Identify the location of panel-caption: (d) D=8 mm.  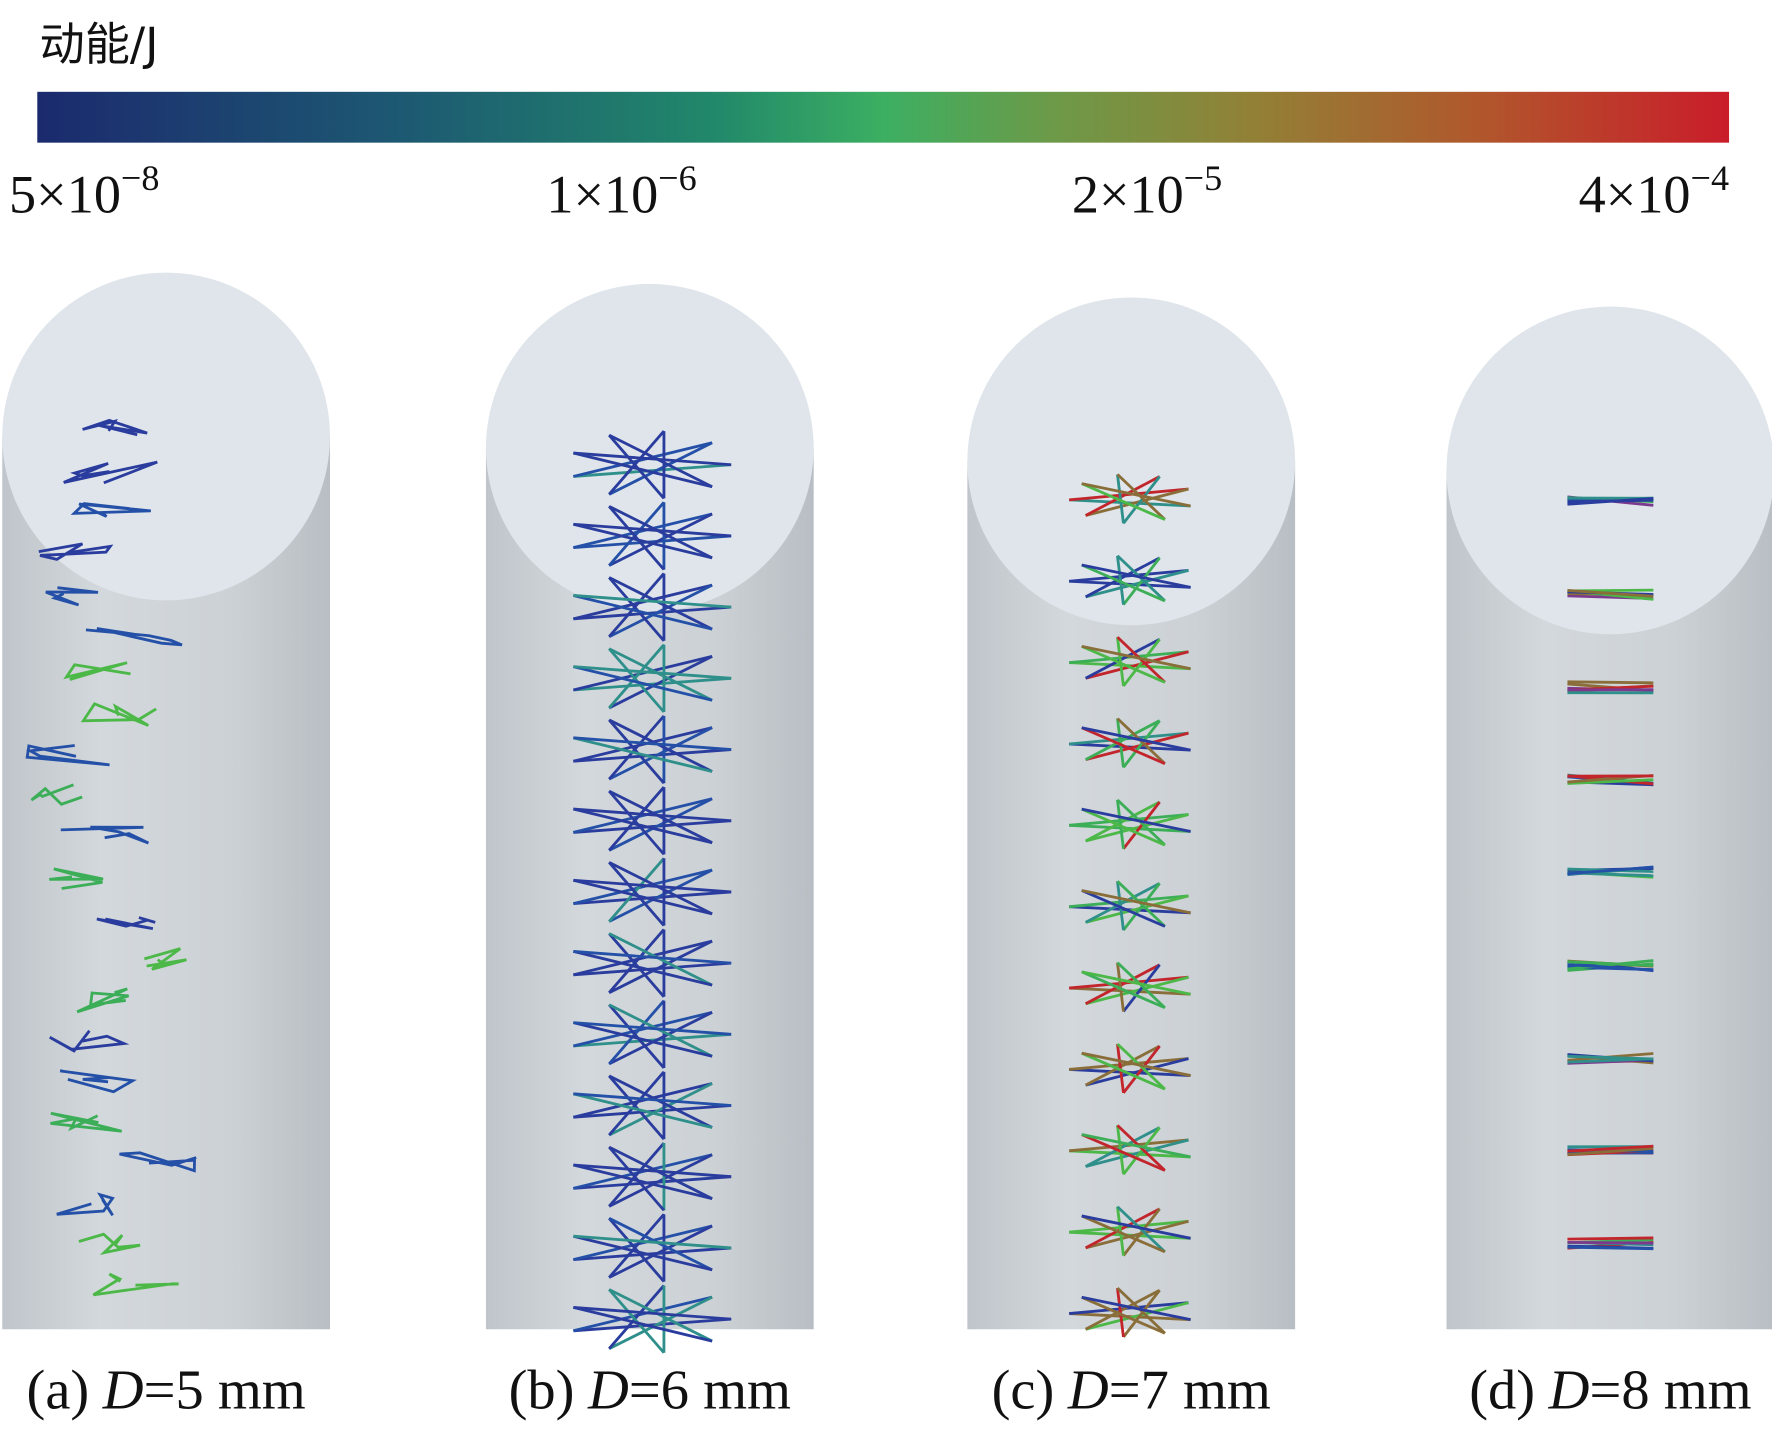
(1610, 1390).